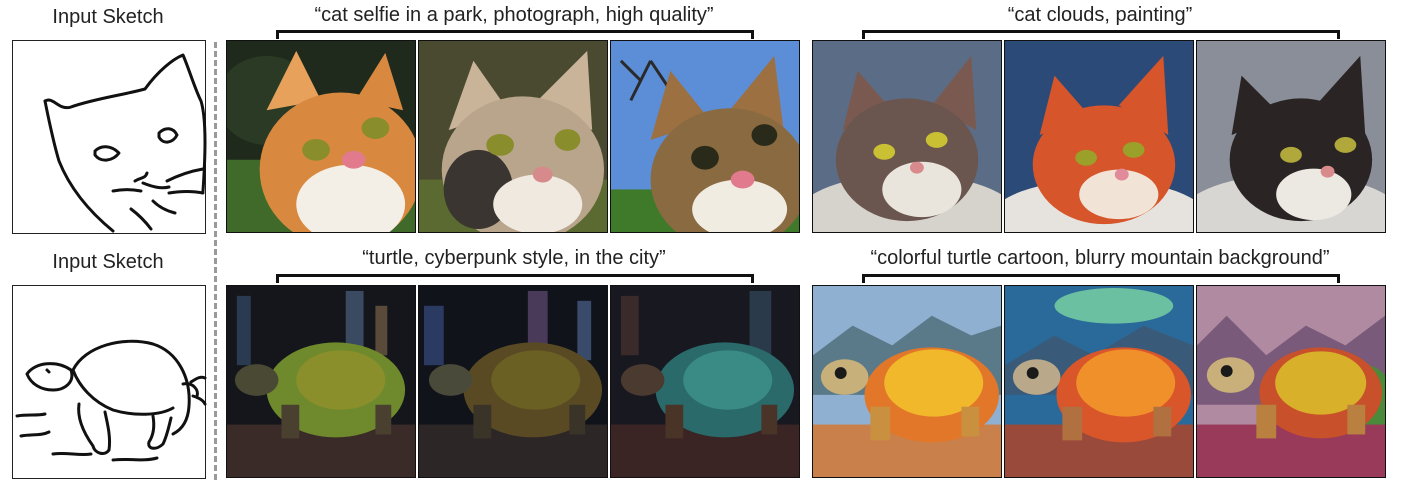 The height and width of the screenshot is (485, 1401). What do you see at coordinates (215, 261) in the screenshot?
I see `section-divider` at bounding box center [215, 261].